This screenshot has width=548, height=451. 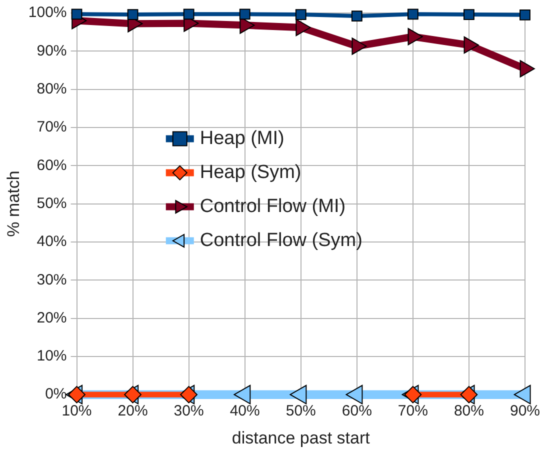 I want to click on y-tick-label: 0%, so click(x=56, y=394).